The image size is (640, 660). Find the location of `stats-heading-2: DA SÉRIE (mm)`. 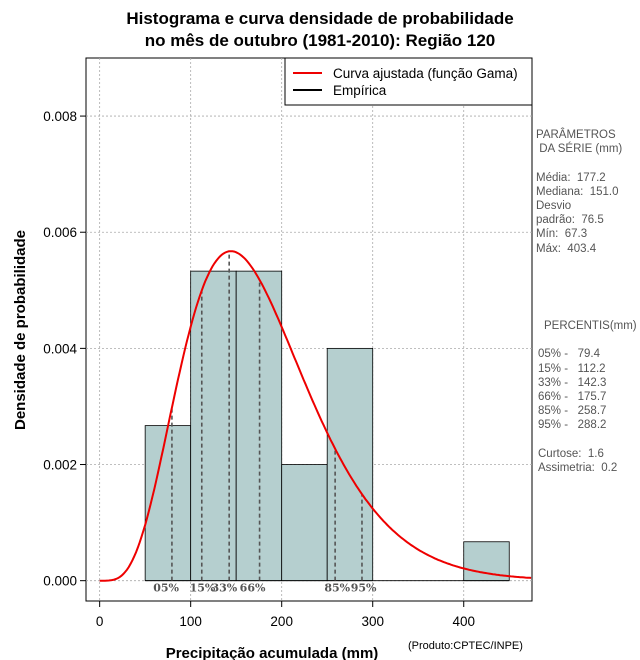

stats-heading-2: DA SÉRIE (mm) is located at coordinates (579, 149).